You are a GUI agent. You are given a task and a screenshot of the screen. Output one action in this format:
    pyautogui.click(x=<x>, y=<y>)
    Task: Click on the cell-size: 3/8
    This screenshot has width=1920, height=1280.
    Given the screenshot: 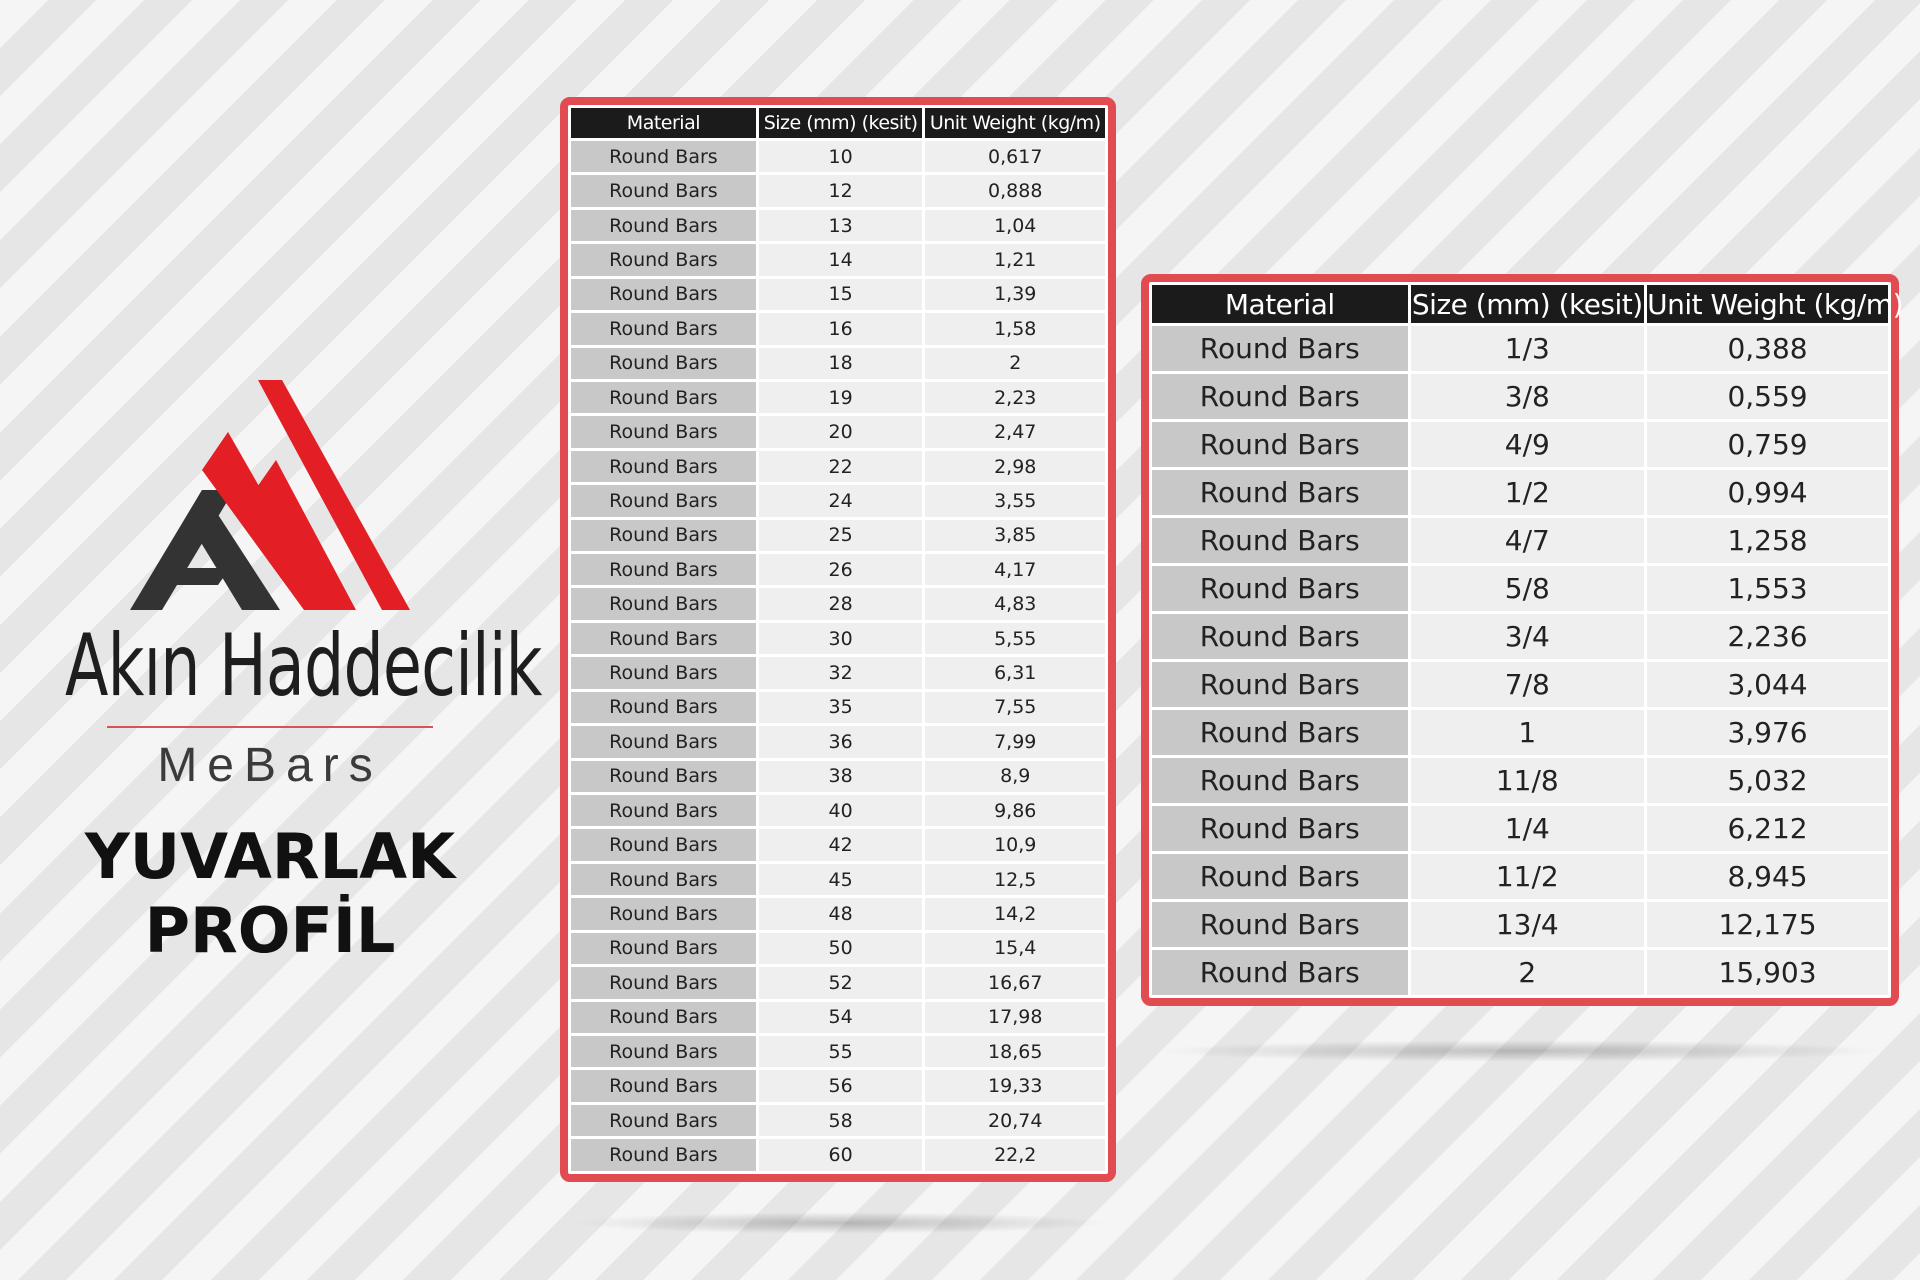 What is the action you would take?
    pyautogui.click(x=1527, y=396)
    